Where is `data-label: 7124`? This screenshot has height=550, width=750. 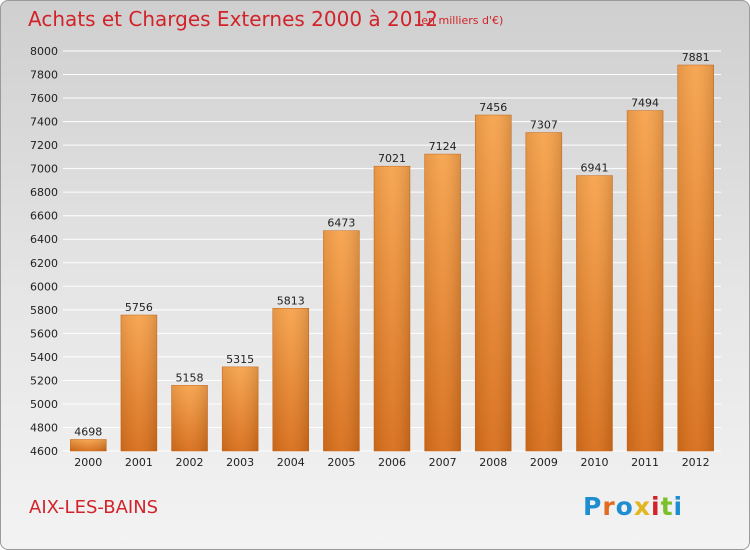 data-label: 7124 is located at coordinates (443, 146).